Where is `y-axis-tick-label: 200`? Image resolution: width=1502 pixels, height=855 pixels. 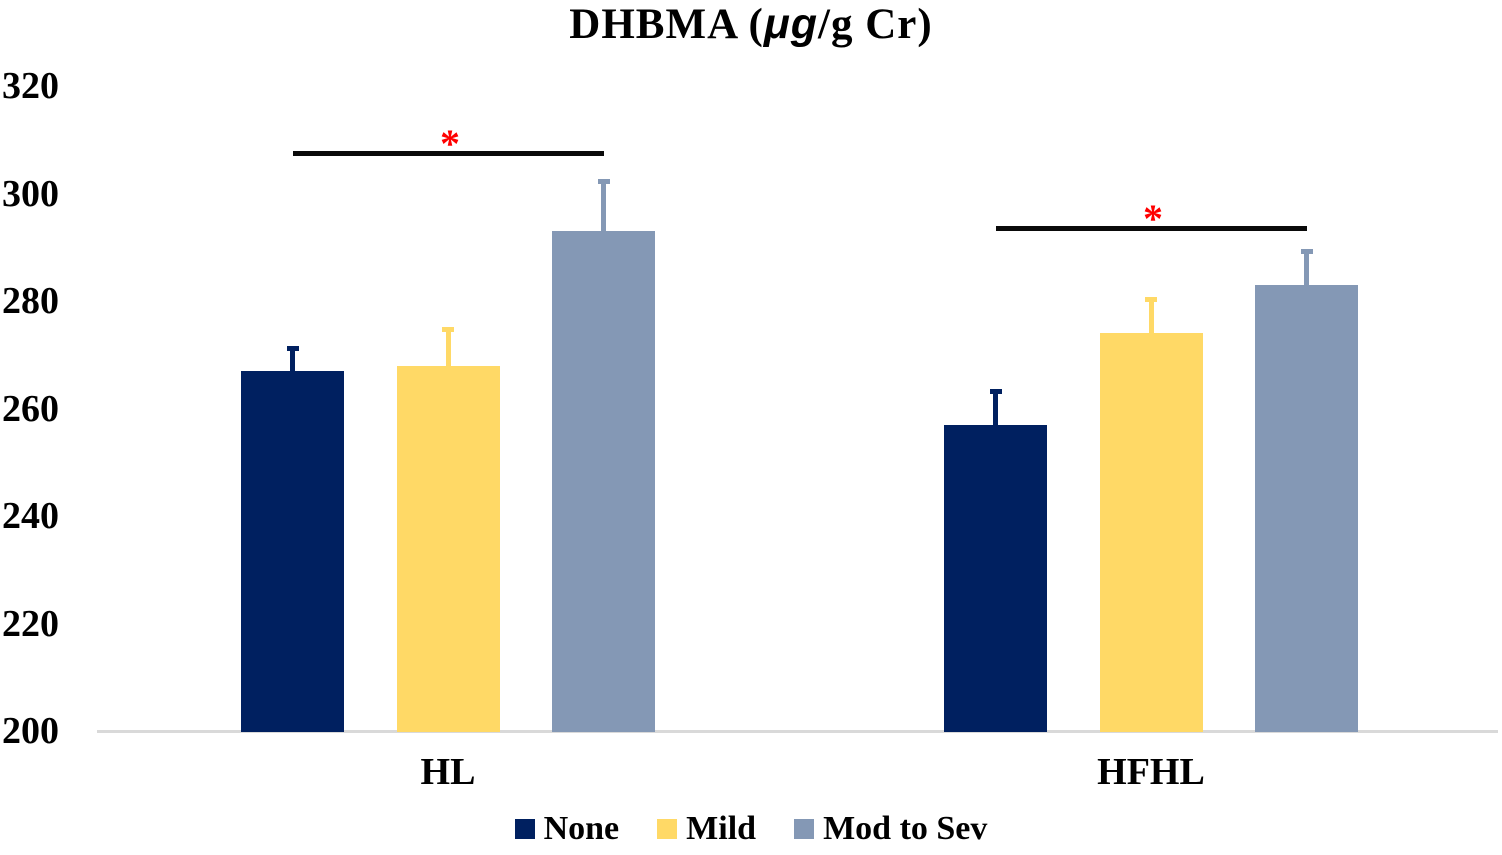
y-axis-tick-label: 200 is located at coordinates (30, 731).